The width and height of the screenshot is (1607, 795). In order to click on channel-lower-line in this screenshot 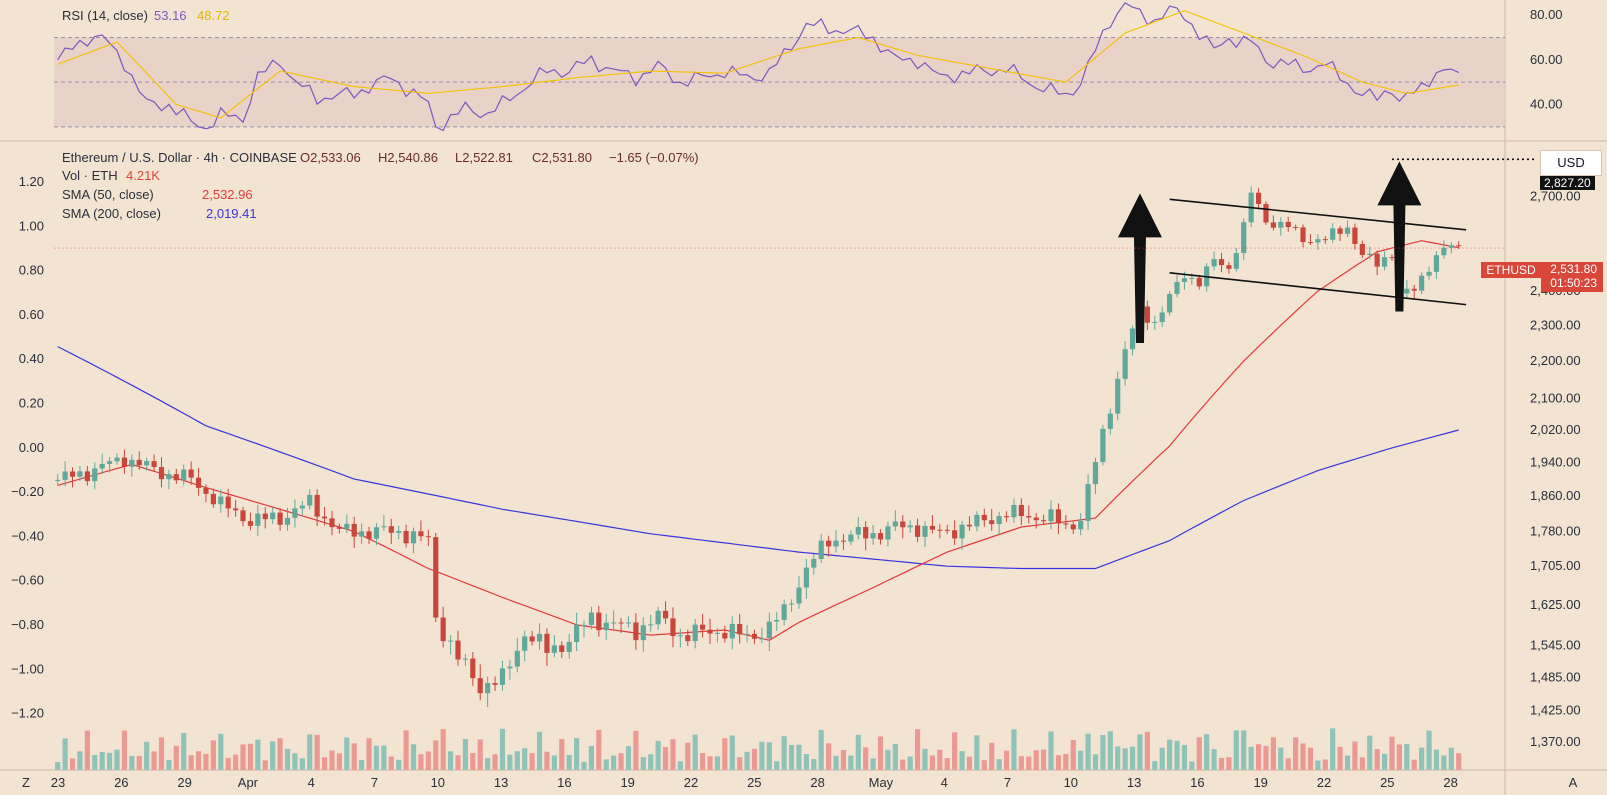, I will do `click(1318, 289)`.